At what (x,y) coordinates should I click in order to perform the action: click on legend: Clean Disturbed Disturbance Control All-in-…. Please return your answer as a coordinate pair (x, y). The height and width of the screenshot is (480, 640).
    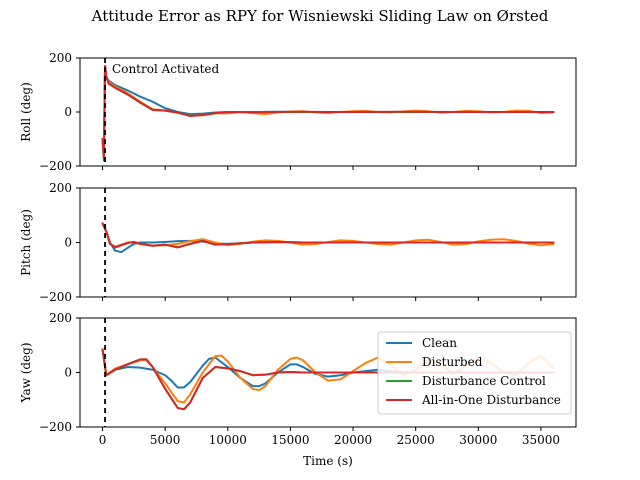
    Looking at the image, I should click on (474, 373).